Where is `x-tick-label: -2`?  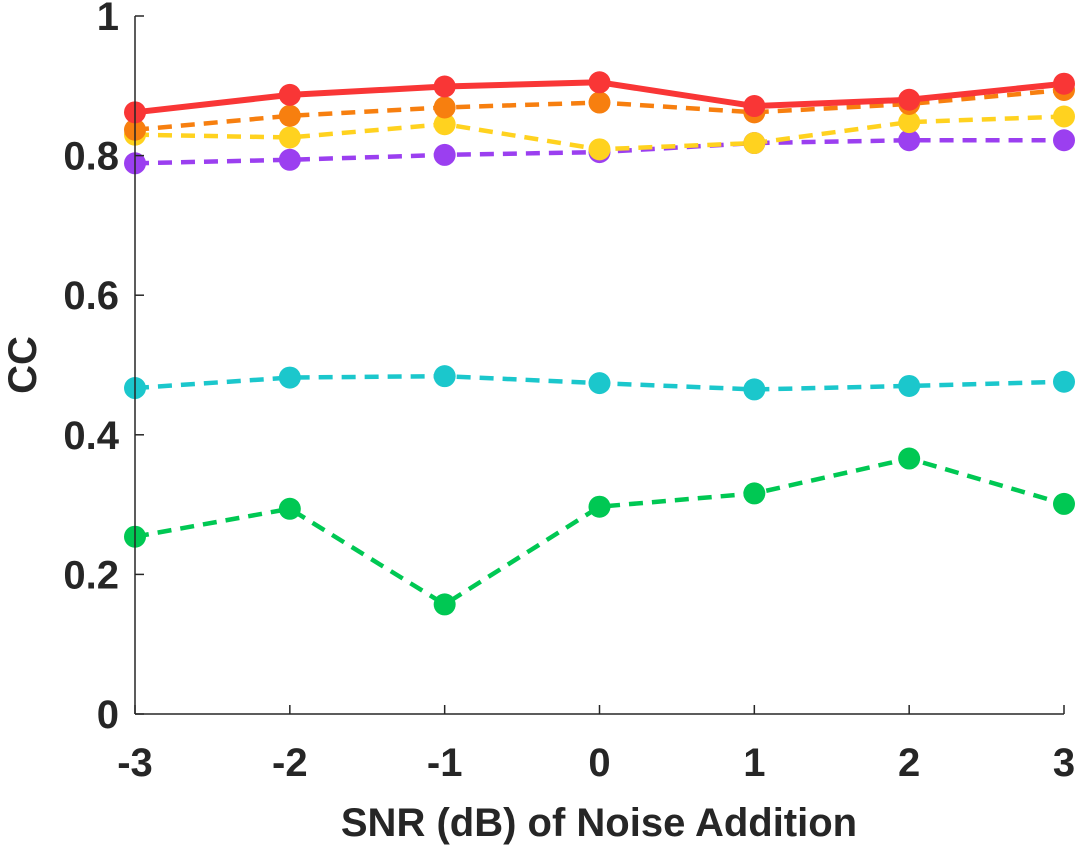 x-tick-label: -2 is located at coordinates (290, 763).